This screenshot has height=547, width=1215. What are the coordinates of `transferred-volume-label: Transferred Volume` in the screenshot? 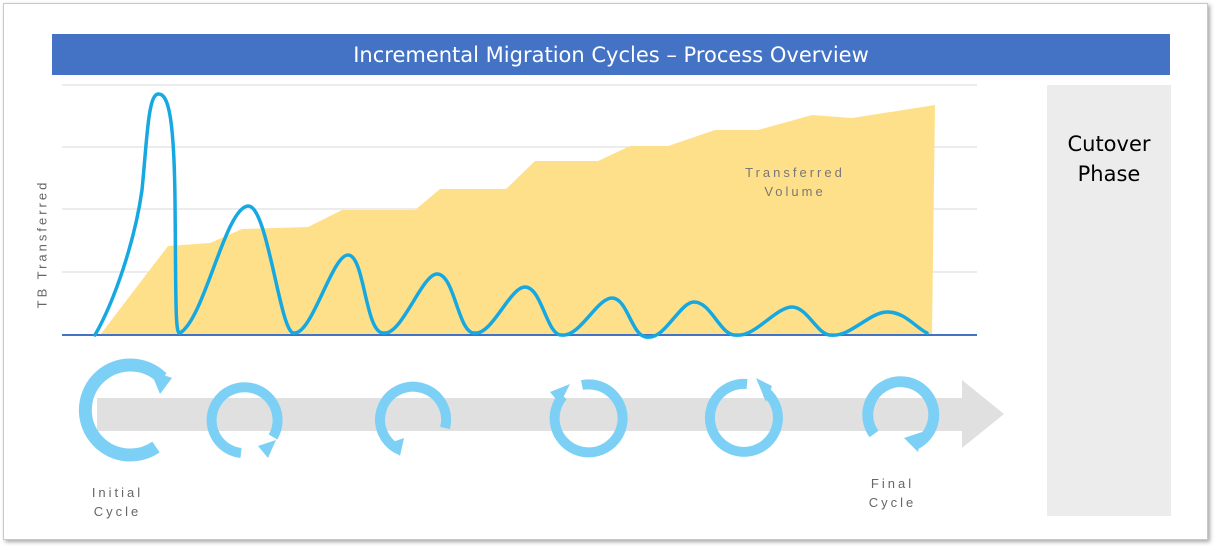 It's located at (795, 182).